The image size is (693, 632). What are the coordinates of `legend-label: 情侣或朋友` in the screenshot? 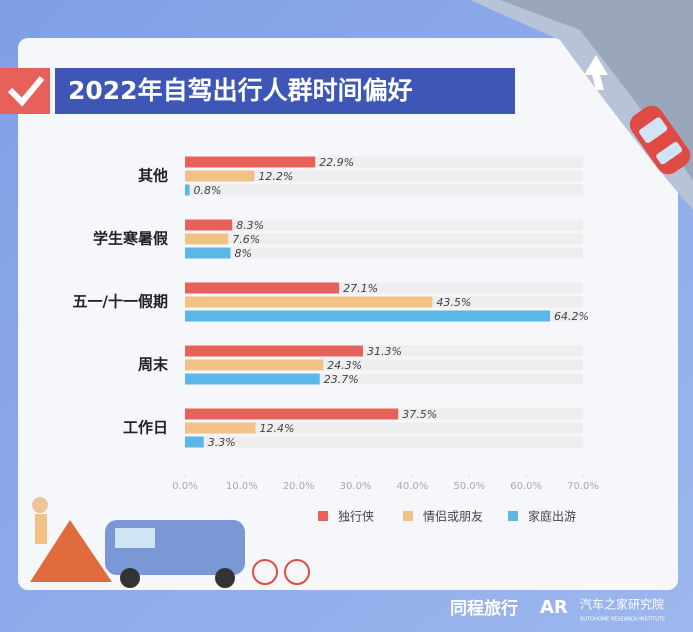 It's located at (453, 516).